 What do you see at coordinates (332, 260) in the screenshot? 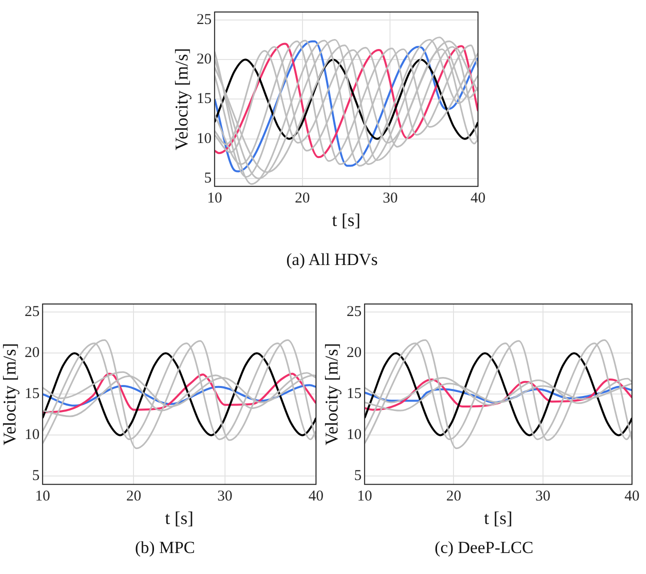
I see `text: (a) All HDVs` at bounding box center [332, 260].